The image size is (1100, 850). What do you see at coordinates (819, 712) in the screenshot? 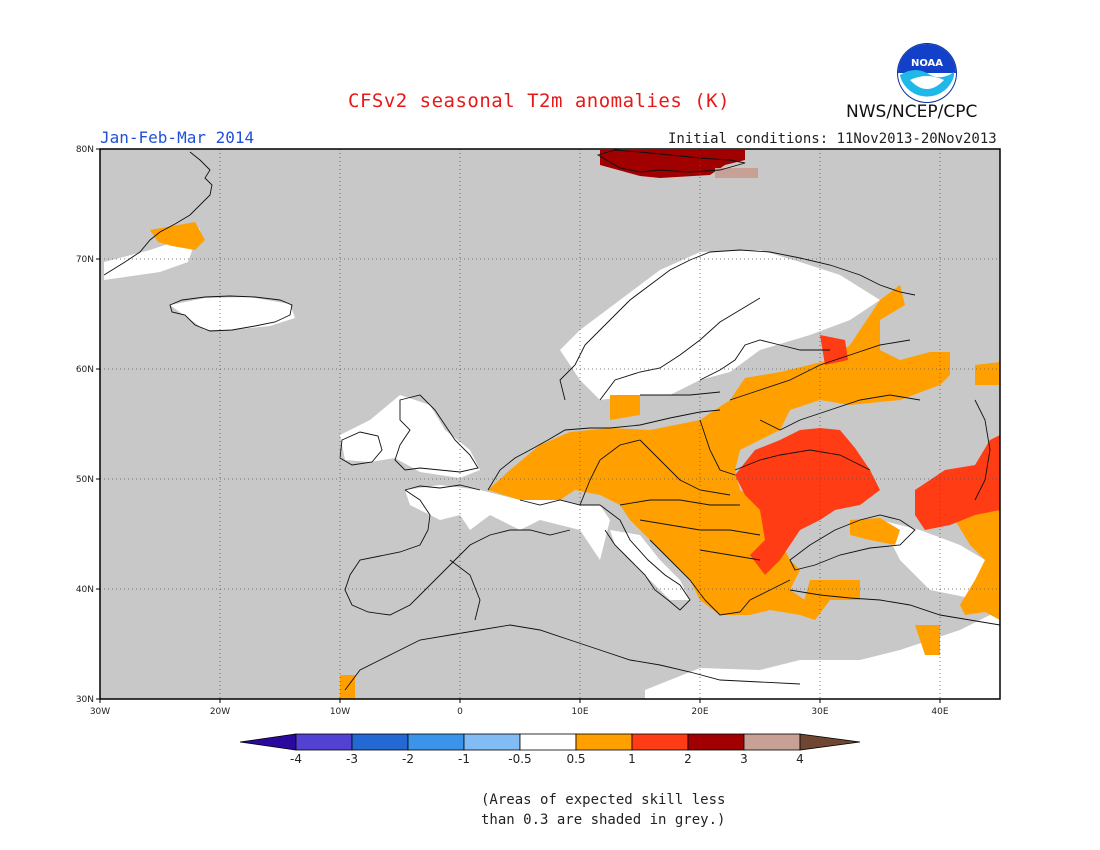
I see `lon-label-30e: 30E` at bounding box center [819, 712].